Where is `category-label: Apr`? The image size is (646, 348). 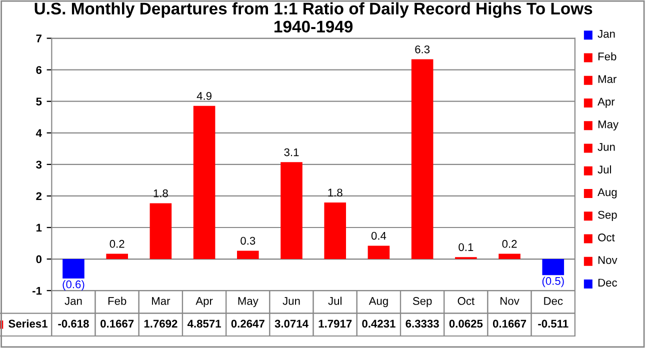
category-label: Apr is located at coordinates (606, 103).